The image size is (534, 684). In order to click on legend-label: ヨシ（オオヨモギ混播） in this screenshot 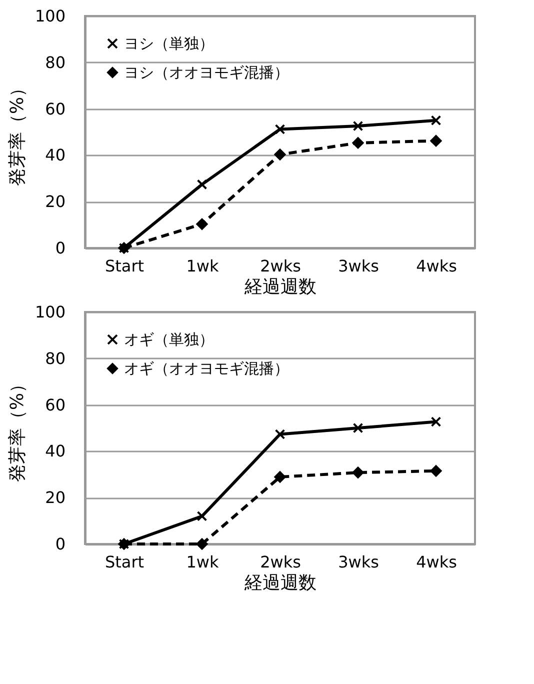, I will do `click(206, 73)`.